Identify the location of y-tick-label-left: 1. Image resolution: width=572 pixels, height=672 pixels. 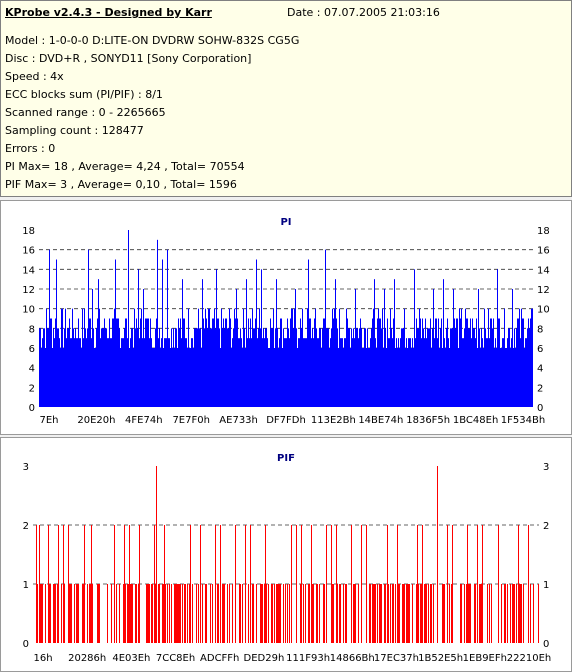
(26, 585).